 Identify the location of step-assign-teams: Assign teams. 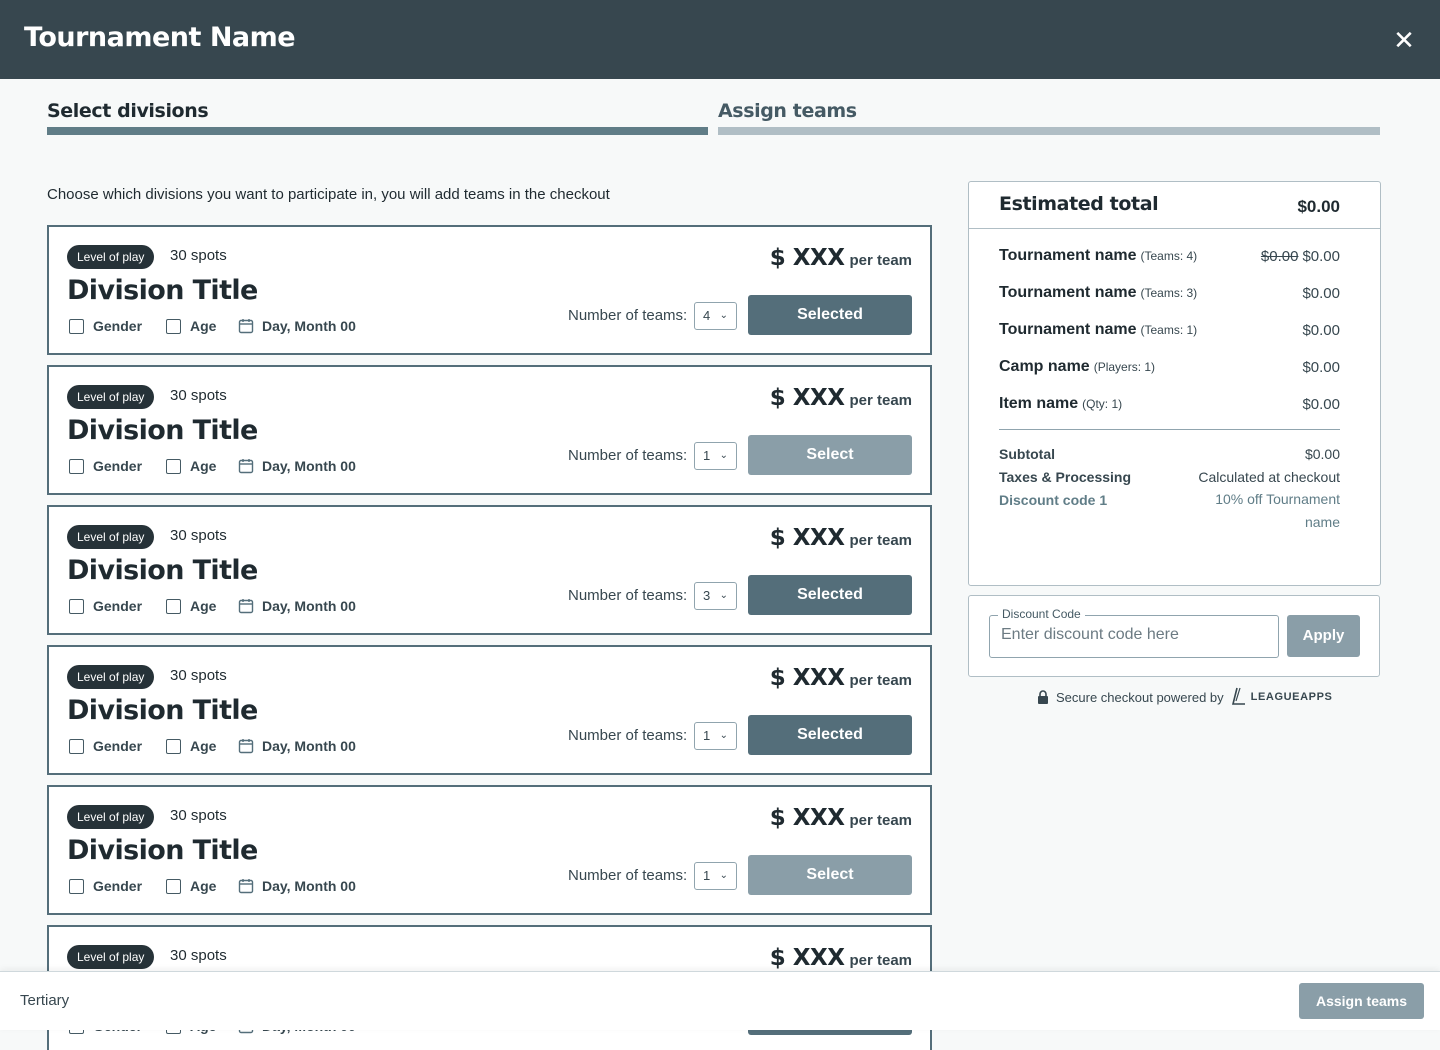
(1049, 118).